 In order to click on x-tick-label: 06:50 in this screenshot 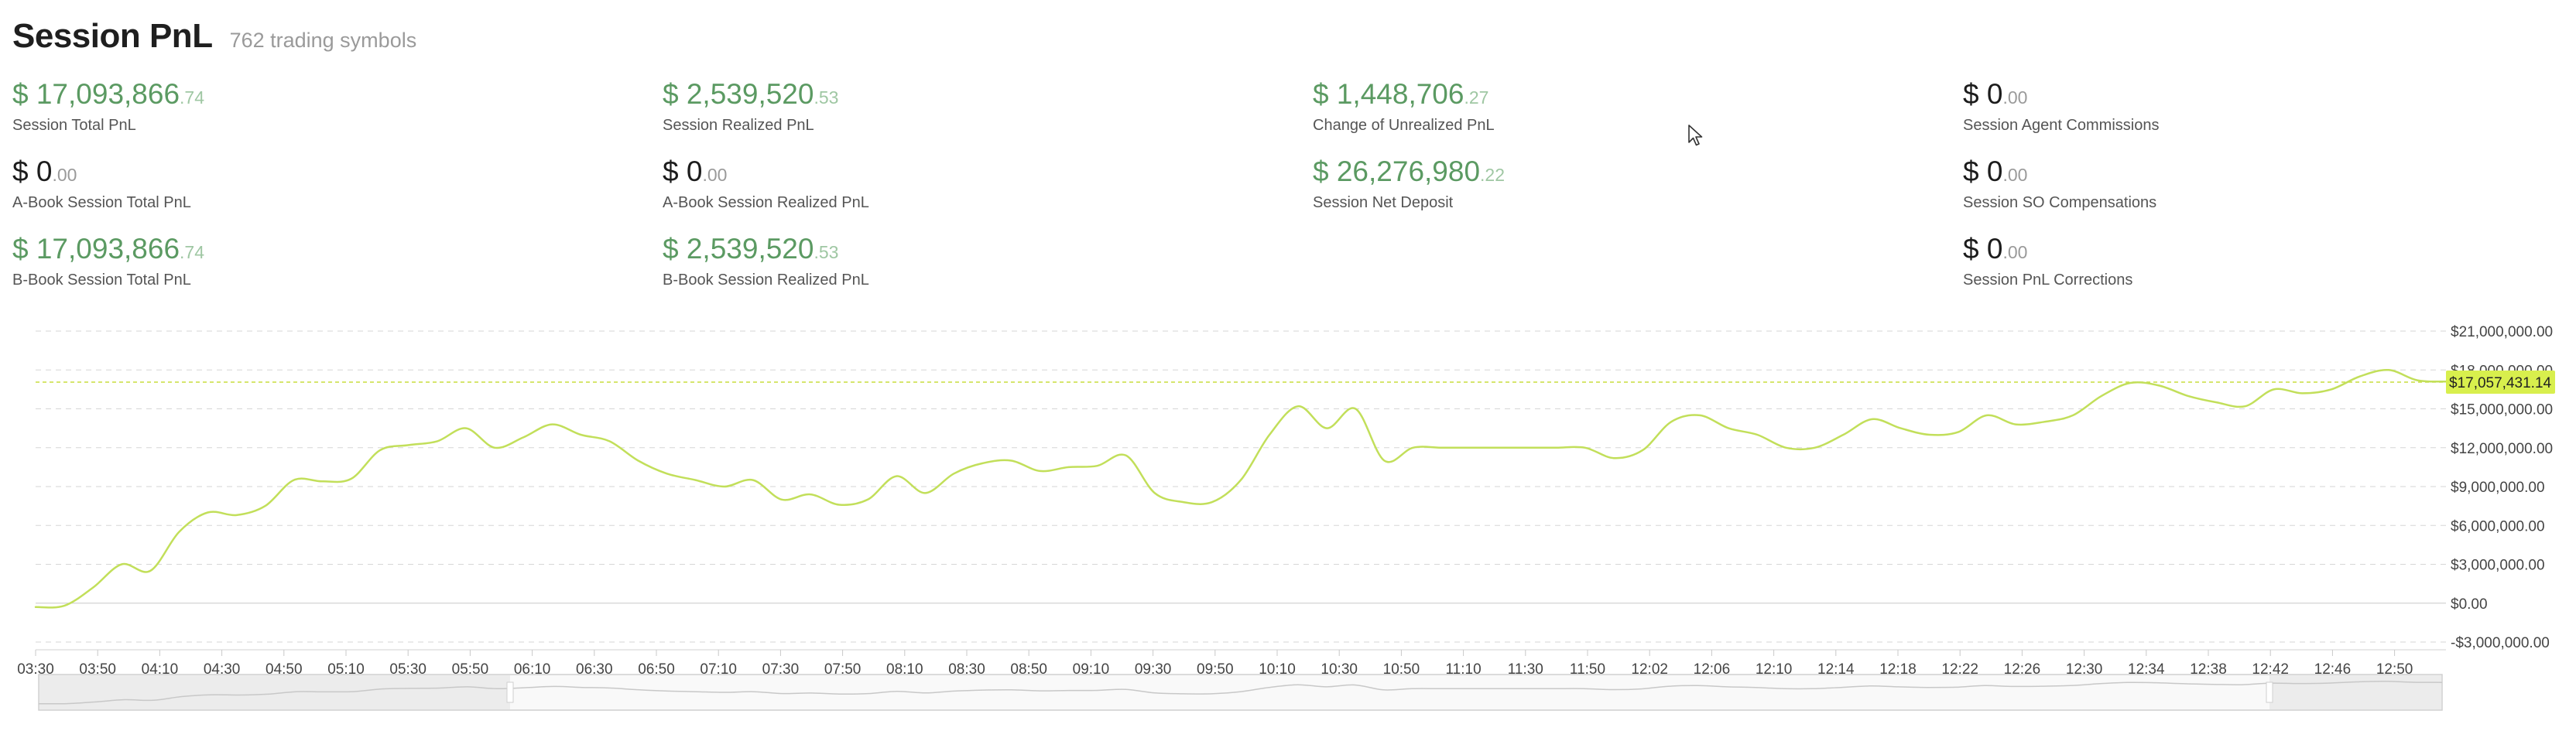, I will do `click(656, 669)`.